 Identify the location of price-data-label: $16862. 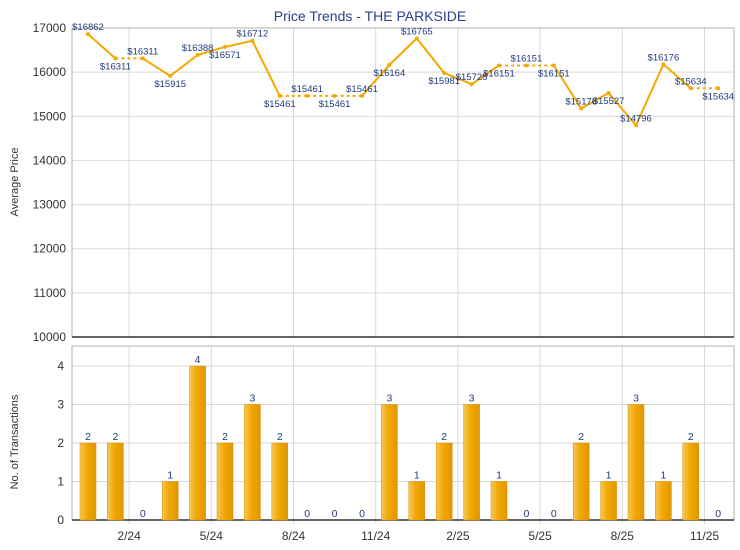
(88, 27).